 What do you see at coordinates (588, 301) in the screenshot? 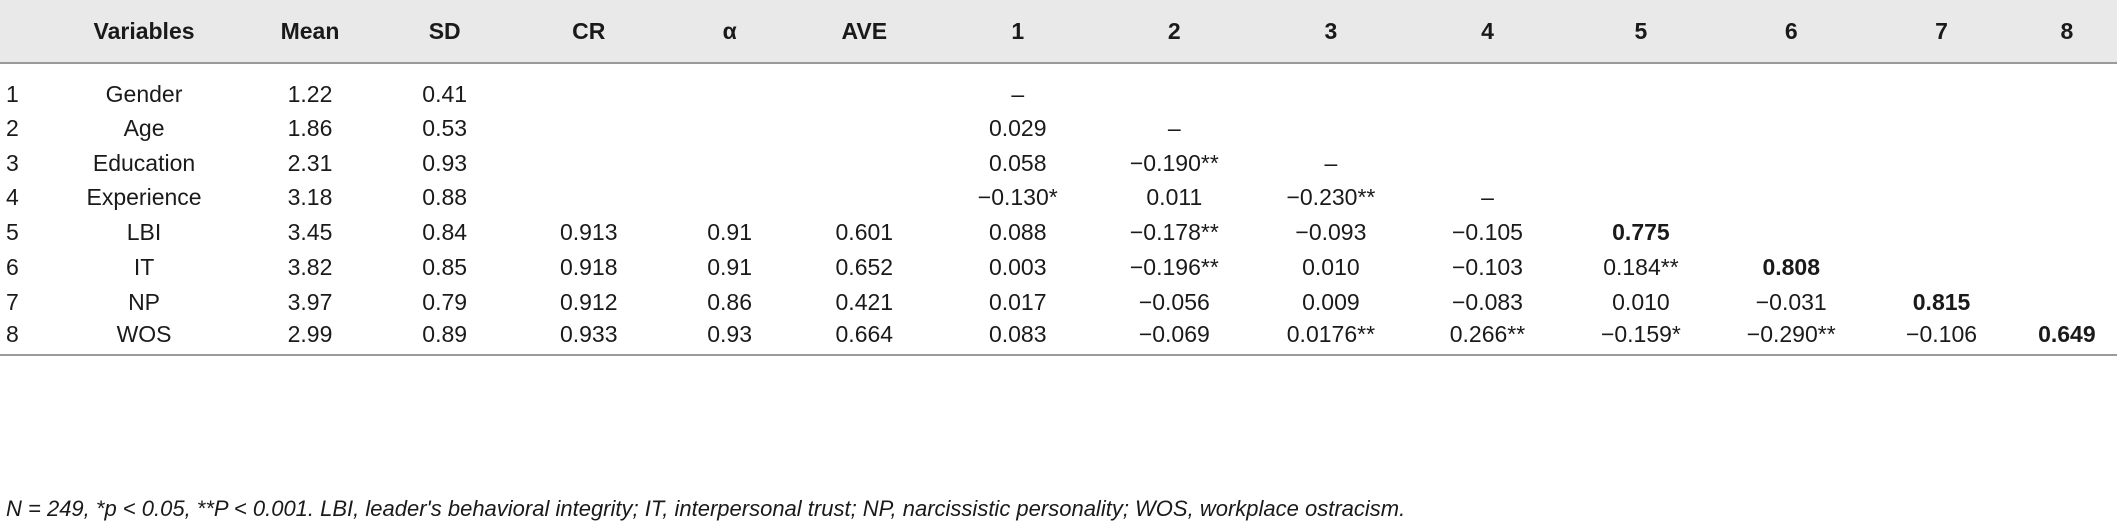
I see `table-cell: 0.912` at bounding box center [588, 301].